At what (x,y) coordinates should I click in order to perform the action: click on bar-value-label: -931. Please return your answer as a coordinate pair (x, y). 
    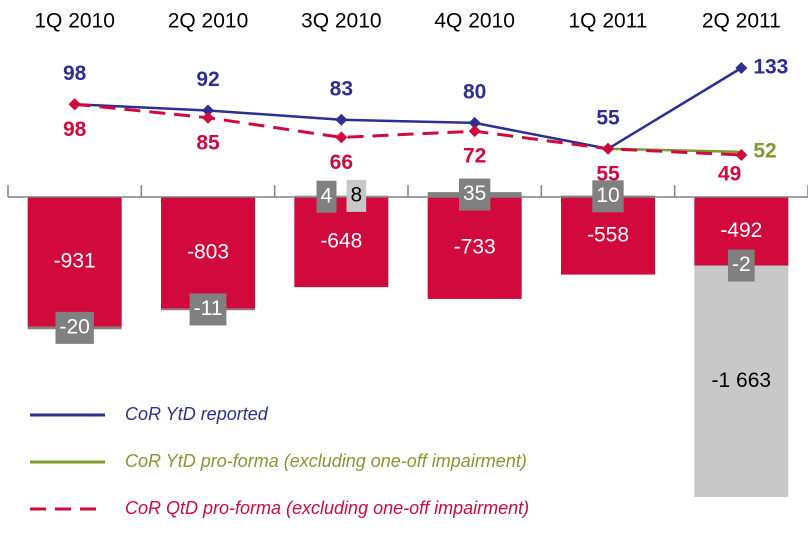
    Looking at the image, I should click on (75, 260).